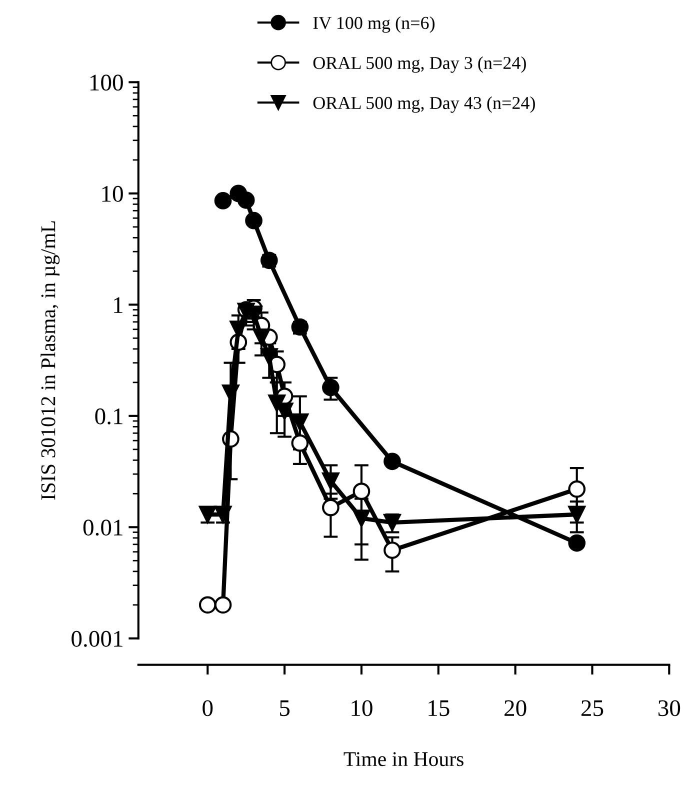  What do you see at coordinates (424, 104) in the screenshot?
I see `legend-label: ORAL 500 mg, Day 43 (n=24)` at bounding box center [424, 104].